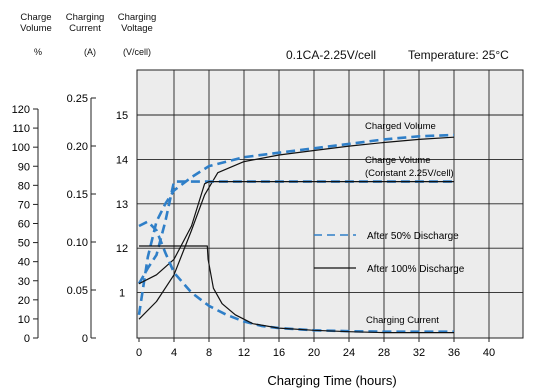 The height and width of the screenshot is (389, 535). I want to click on volume-tick-label: 0, so click(27, 339).